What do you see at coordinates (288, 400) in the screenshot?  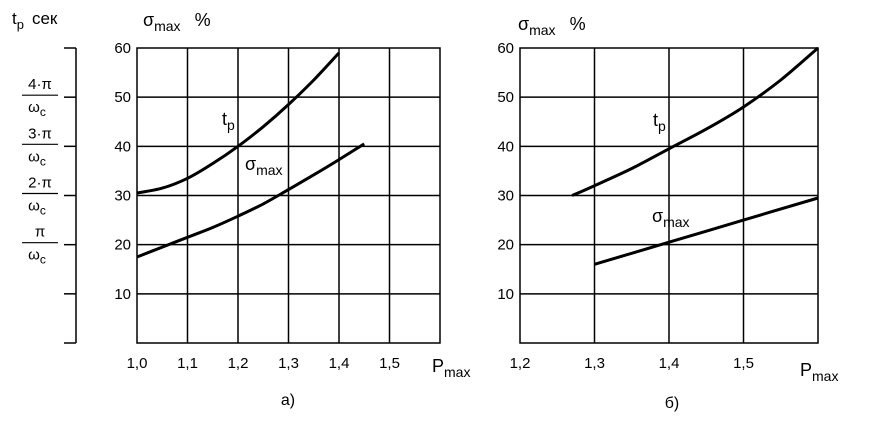 I see `panel-label: а)` at bounding box center [288, 400].